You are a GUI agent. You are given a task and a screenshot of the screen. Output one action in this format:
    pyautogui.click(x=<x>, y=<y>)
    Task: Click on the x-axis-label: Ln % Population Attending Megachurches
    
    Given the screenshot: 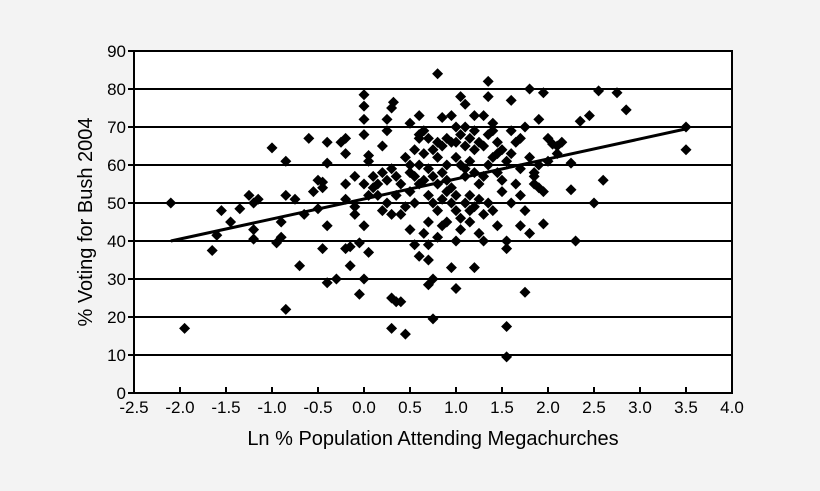 What is the action you would take?
    pyautogui.click(x=432, y=439)
    